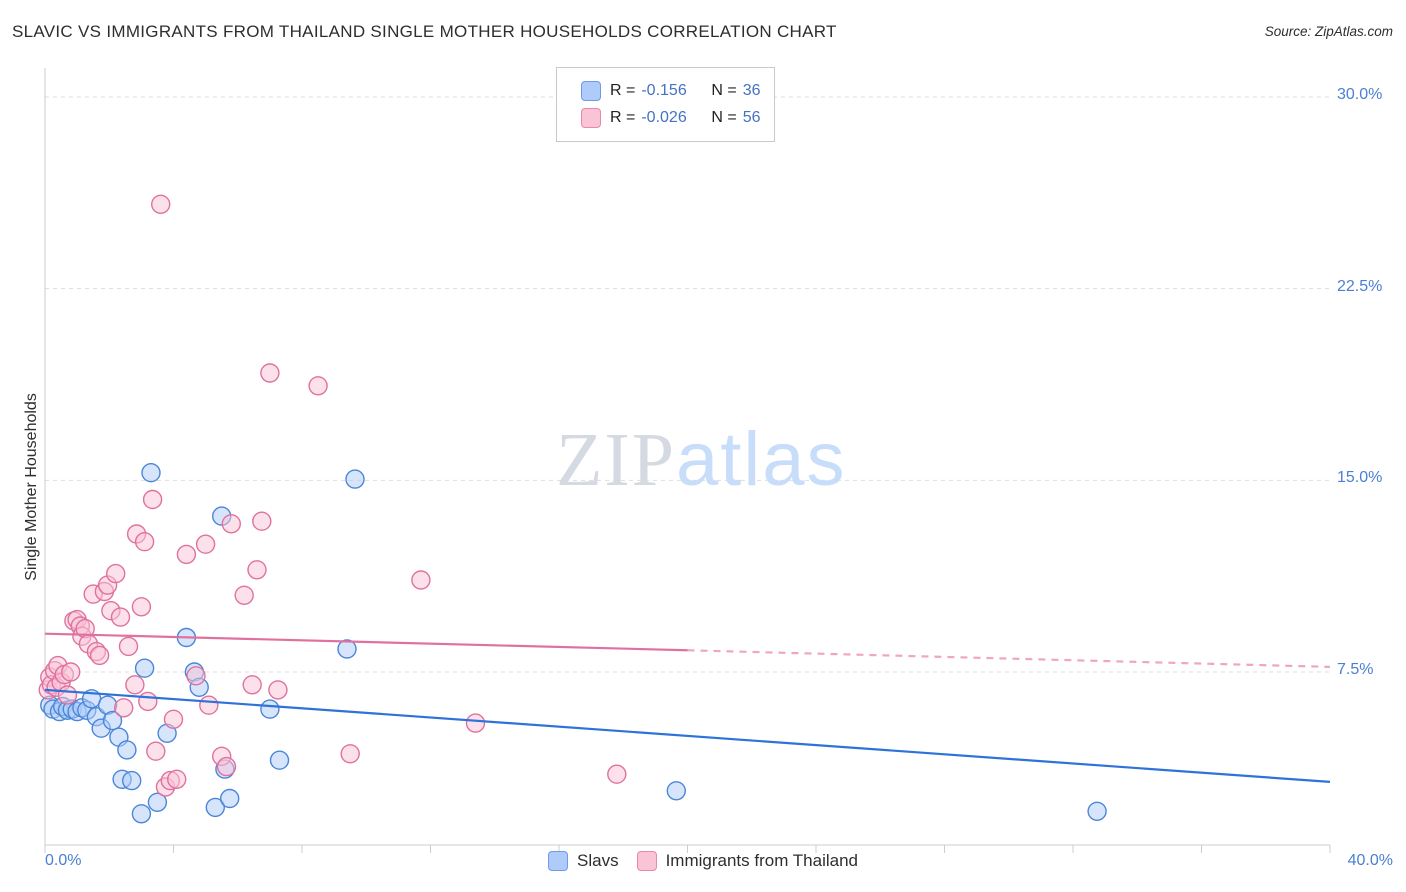 Image resolution: width=1406 pixels, height=892 pixels. Describe the element at coordinates (761, 860) in the screenshot. I see `legend-label-thailand: Immigrants from Thailand` at that location.